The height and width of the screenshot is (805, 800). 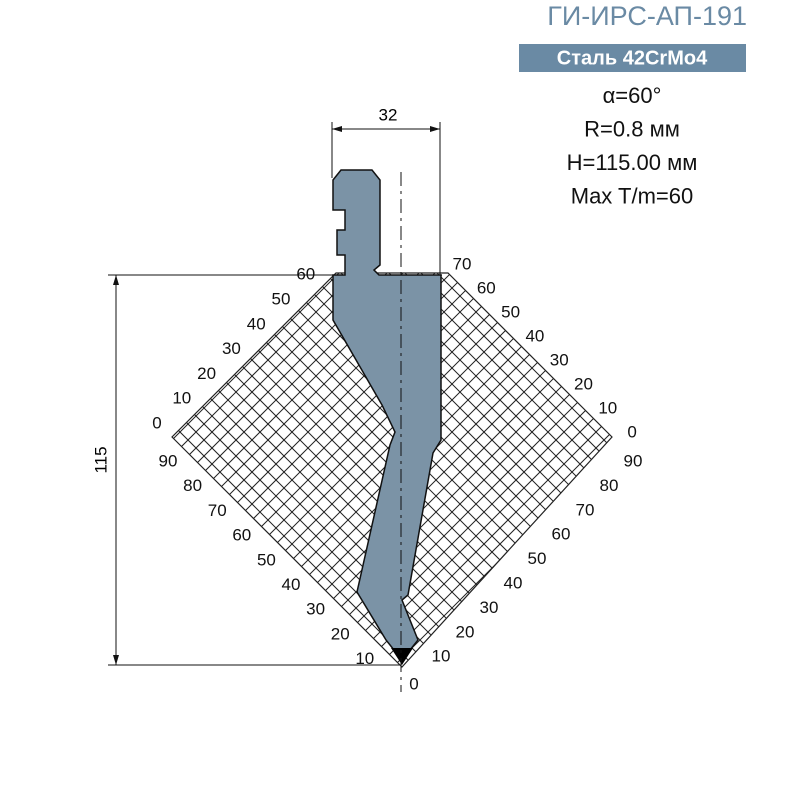 What do you see at coordinates (168, 460) in the screenshot?
I see `scale-label: 90` at bounding box center [168, 460].